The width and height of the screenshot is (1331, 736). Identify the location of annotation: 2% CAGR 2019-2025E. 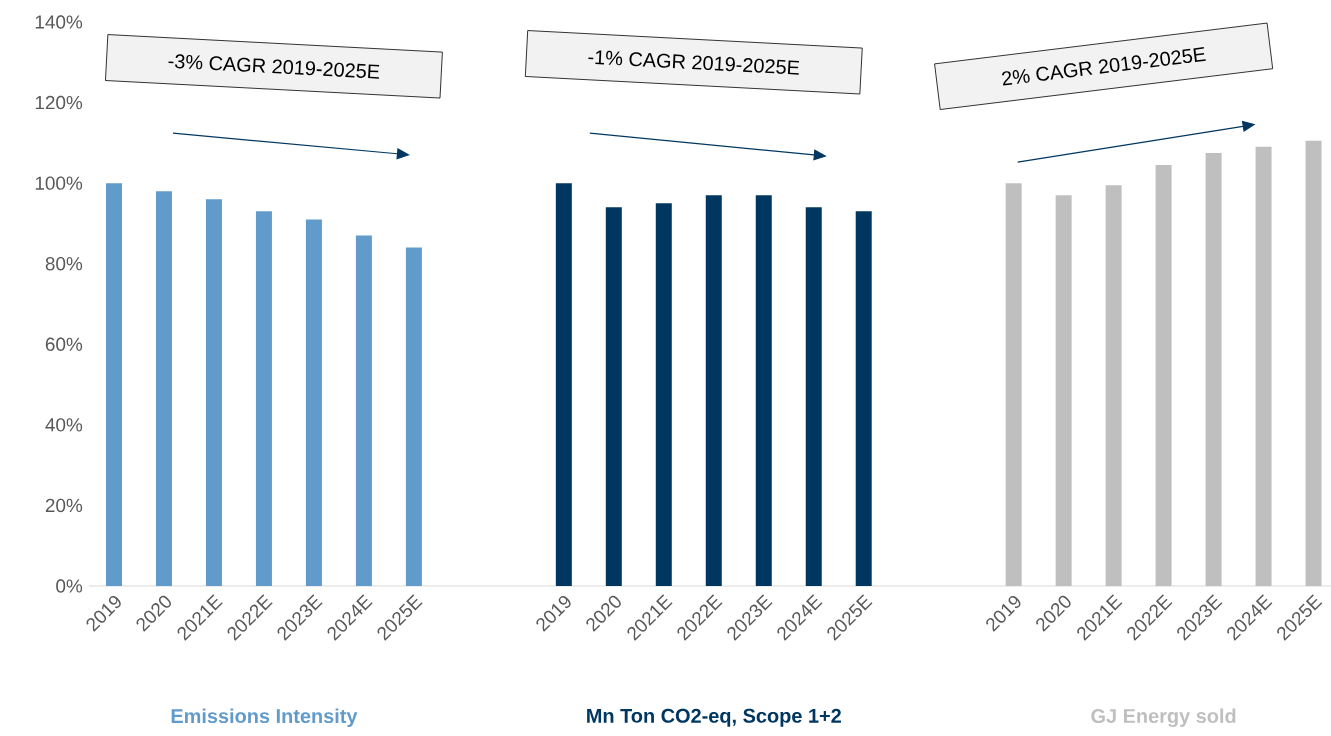
(1104, 66).